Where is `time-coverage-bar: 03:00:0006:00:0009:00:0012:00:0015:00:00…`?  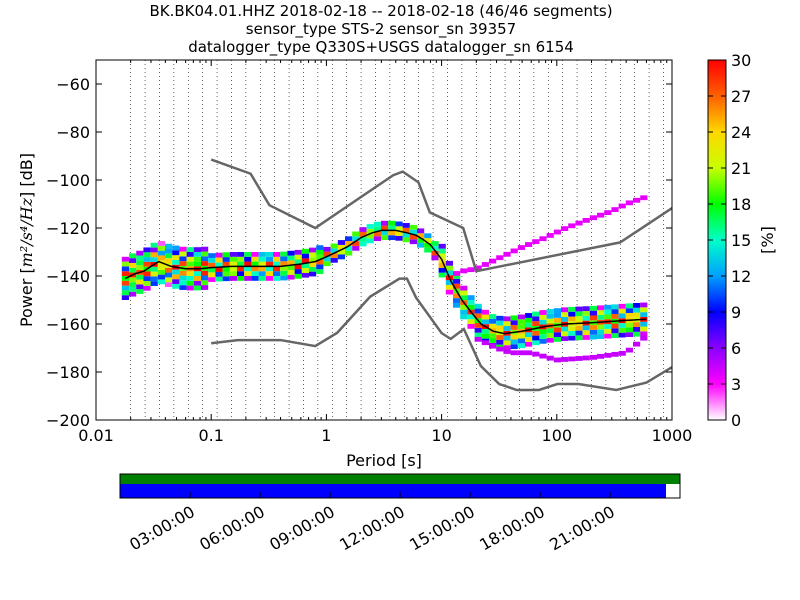
time-coverage-bar: 03:00:0006:00:0009:00:0012:00:0015:00:00… is located at coordinates (400, 513).